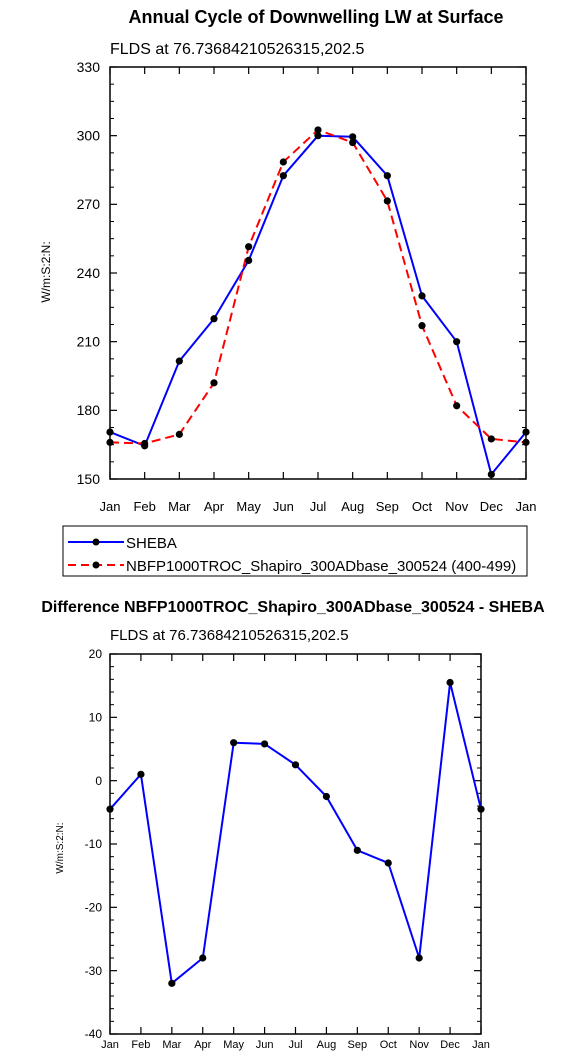 This screenshot has height=1055, width=586. What do you see at coordinates (151, 543) in the screenshot?
I see `legend-label-sheba: SHEBA` at bounding box center [151, 543].